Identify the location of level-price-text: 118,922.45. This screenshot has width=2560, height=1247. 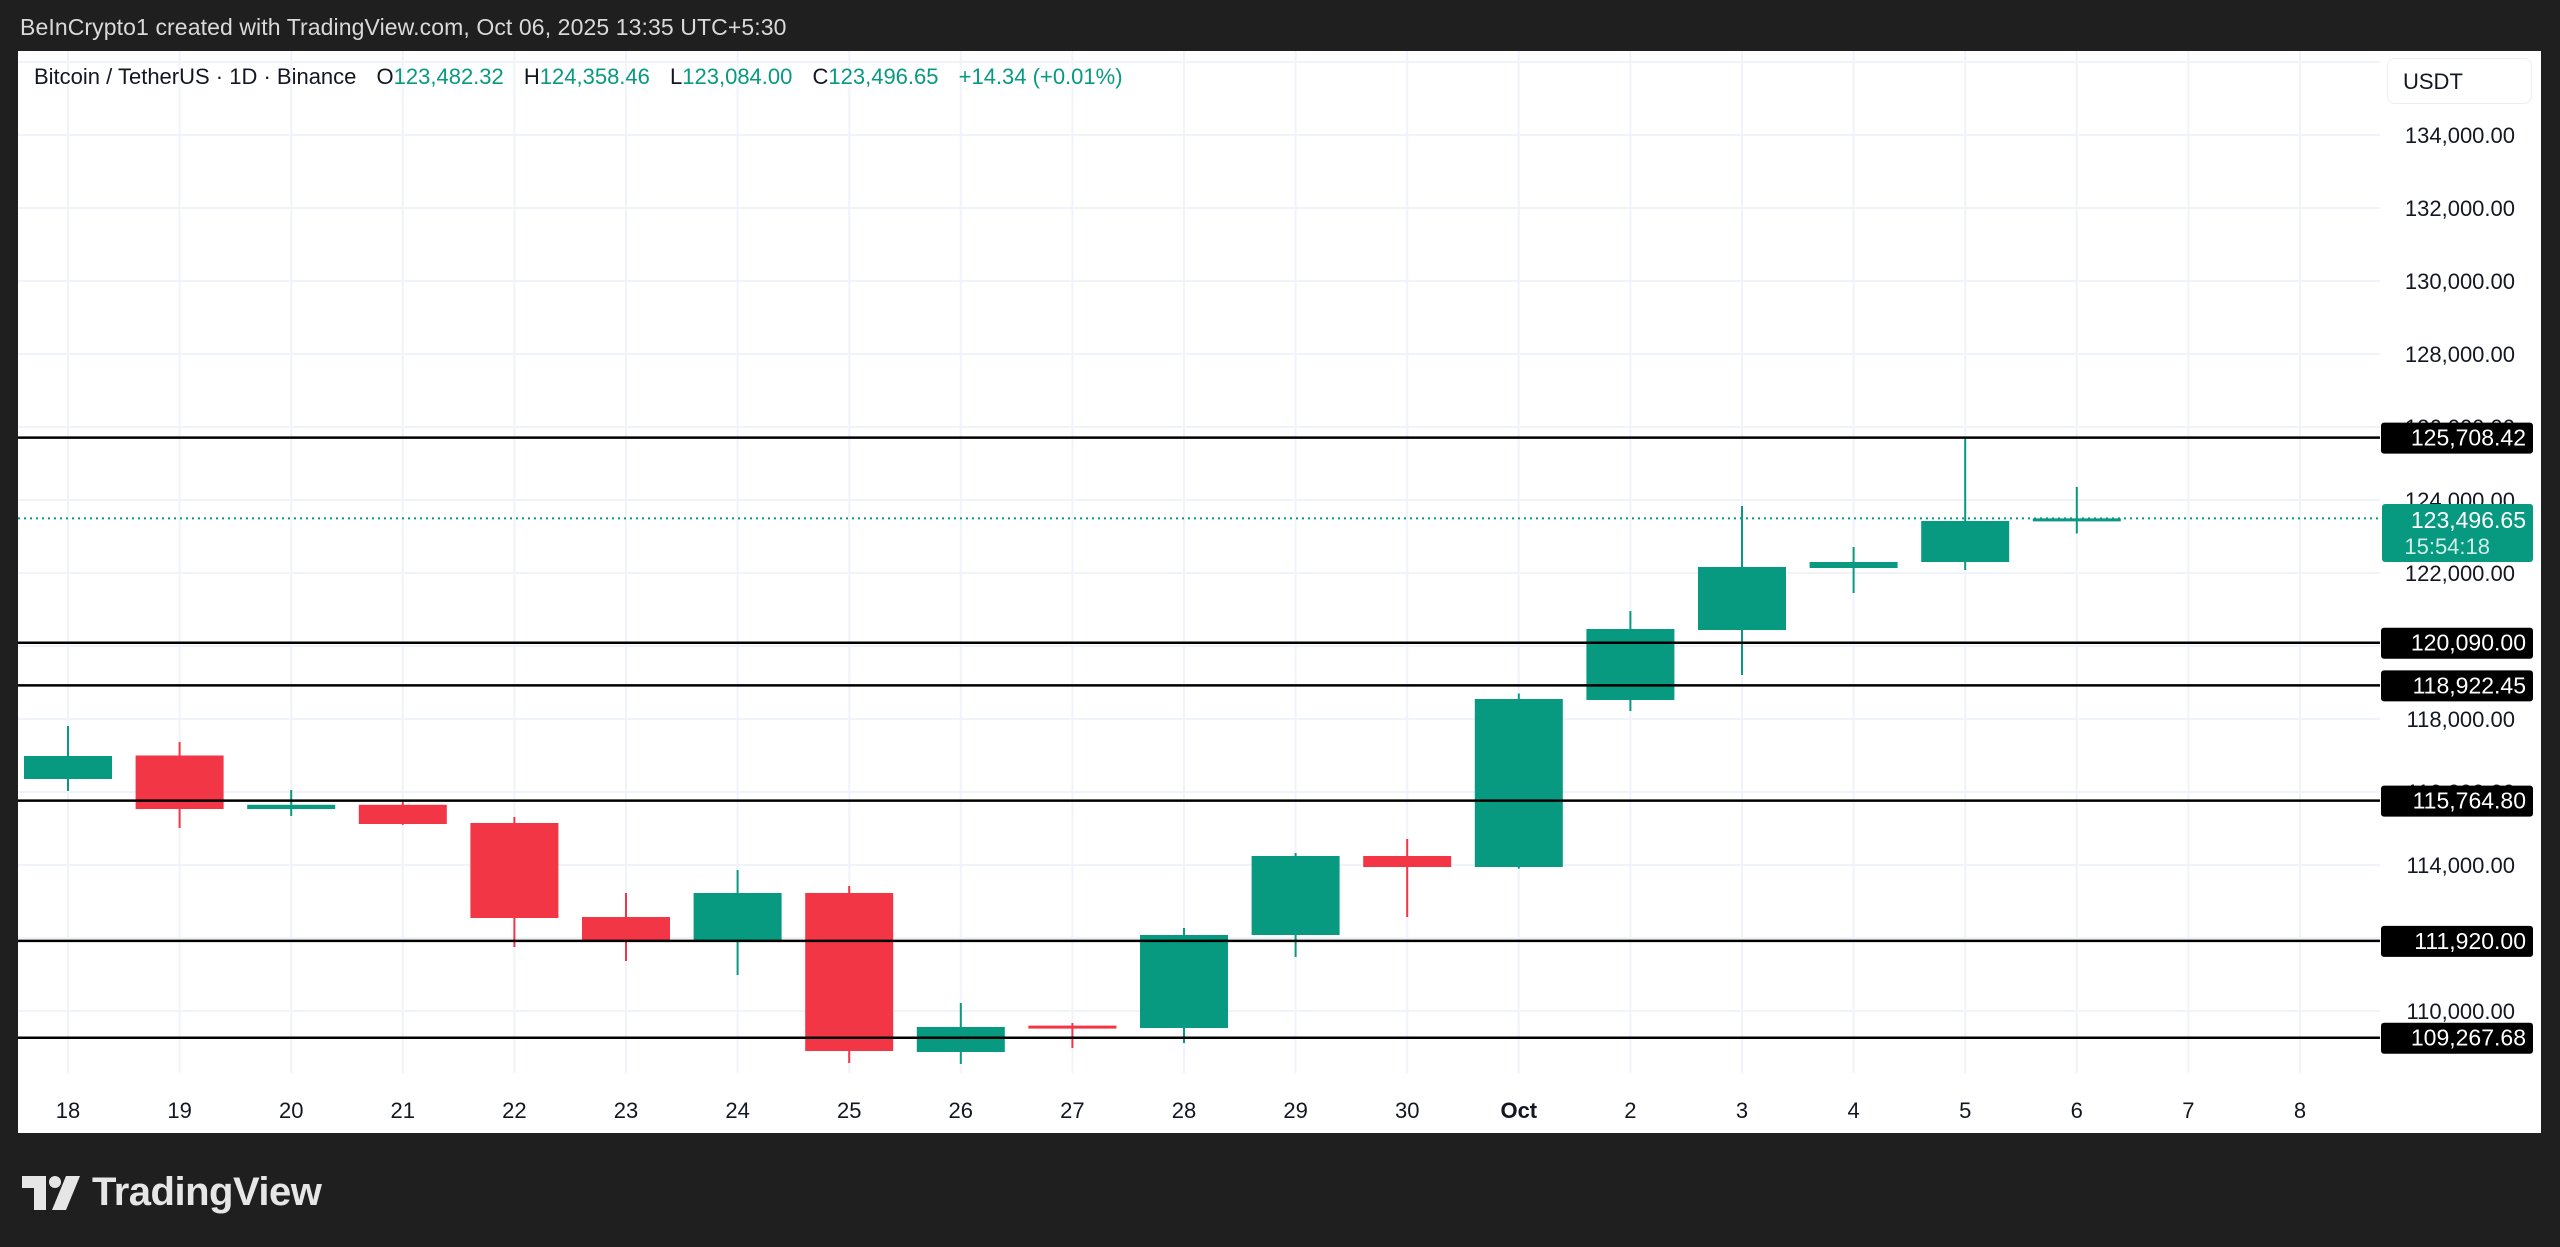
(2469, 685).